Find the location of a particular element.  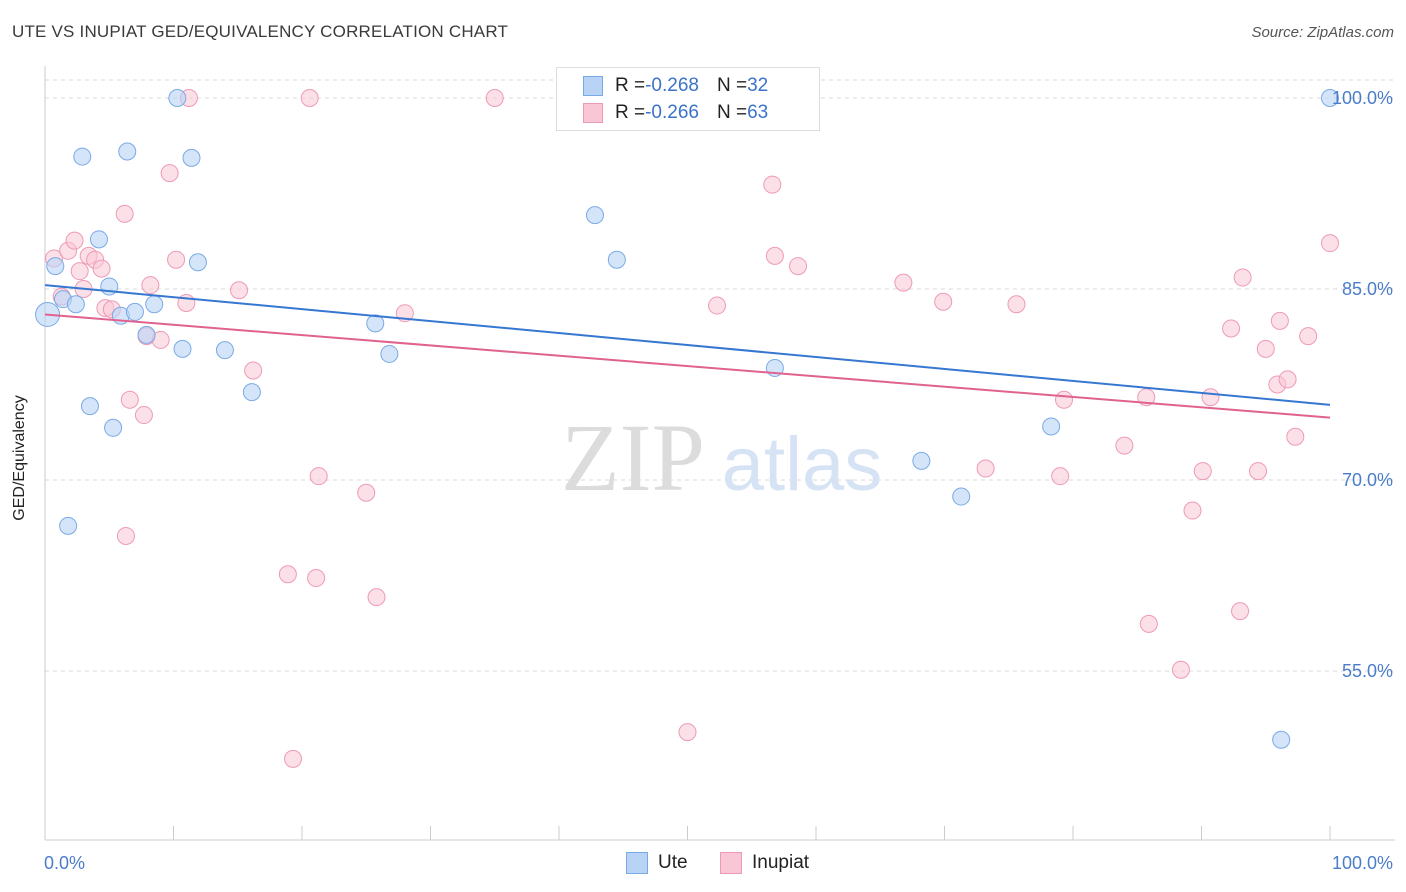

x-tick-labels: 0.0% 100.0% is located at coordinates (718, 863).